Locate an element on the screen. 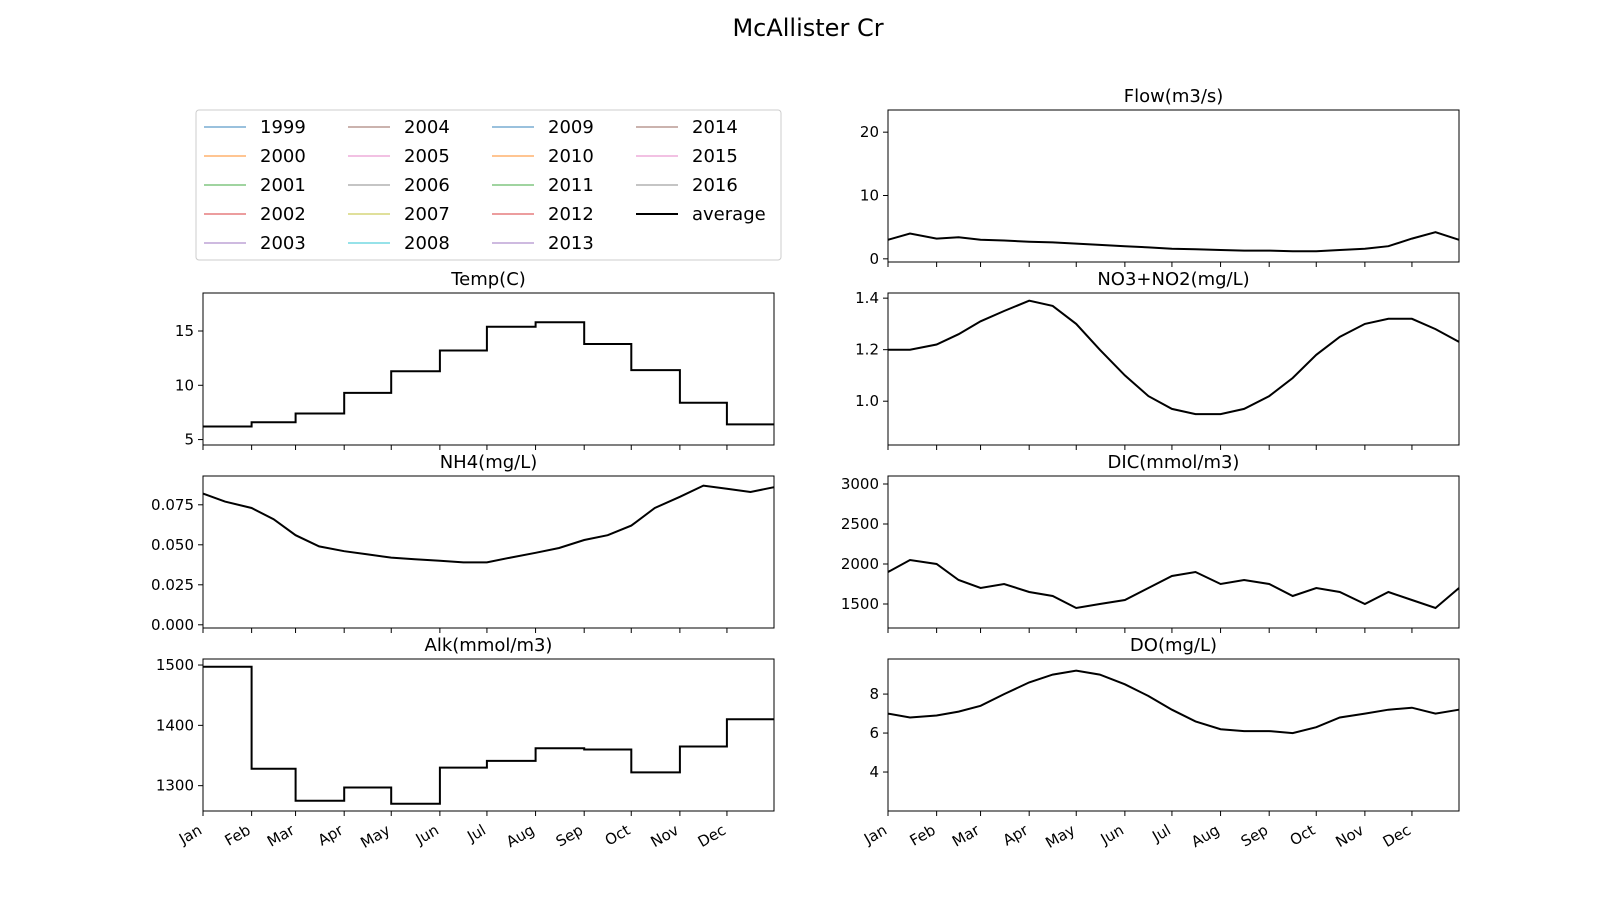  legend-label: 2009 is located at coordinates (571, 127).